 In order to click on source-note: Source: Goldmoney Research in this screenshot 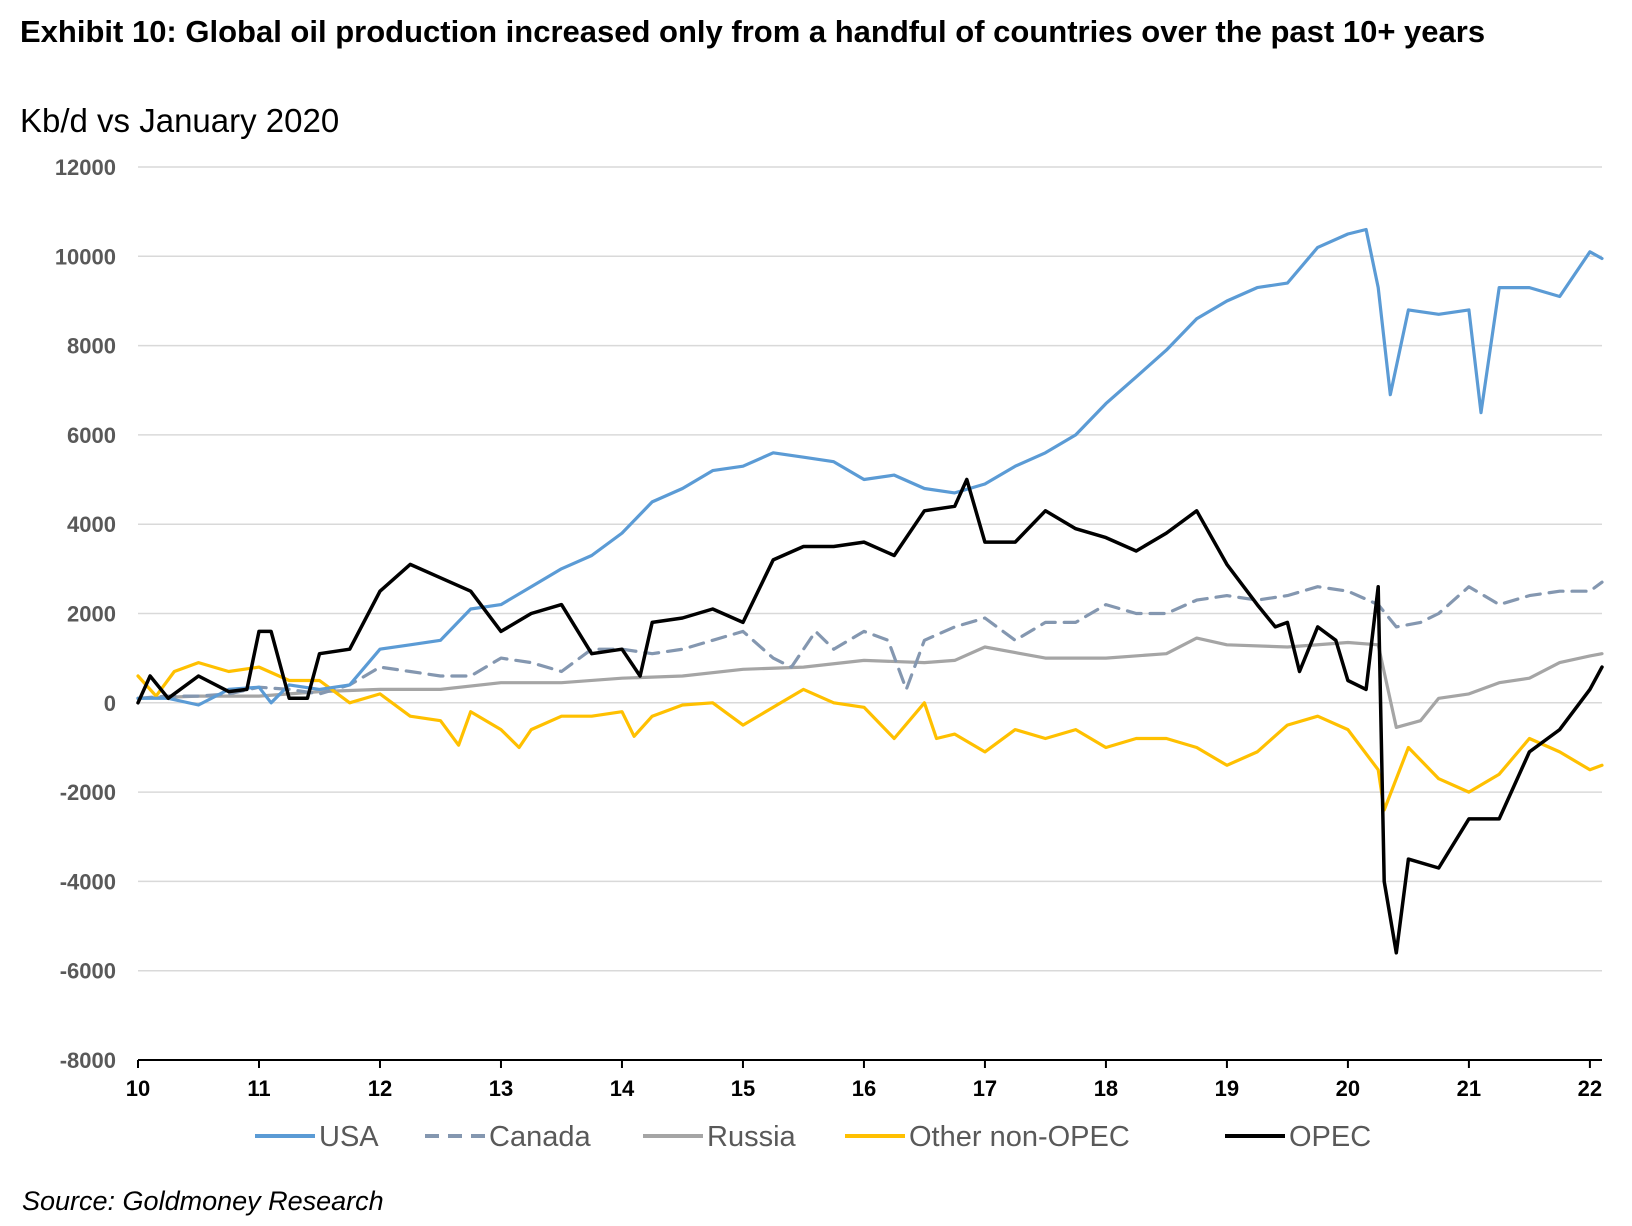, I will do `click(203, 1201)`.